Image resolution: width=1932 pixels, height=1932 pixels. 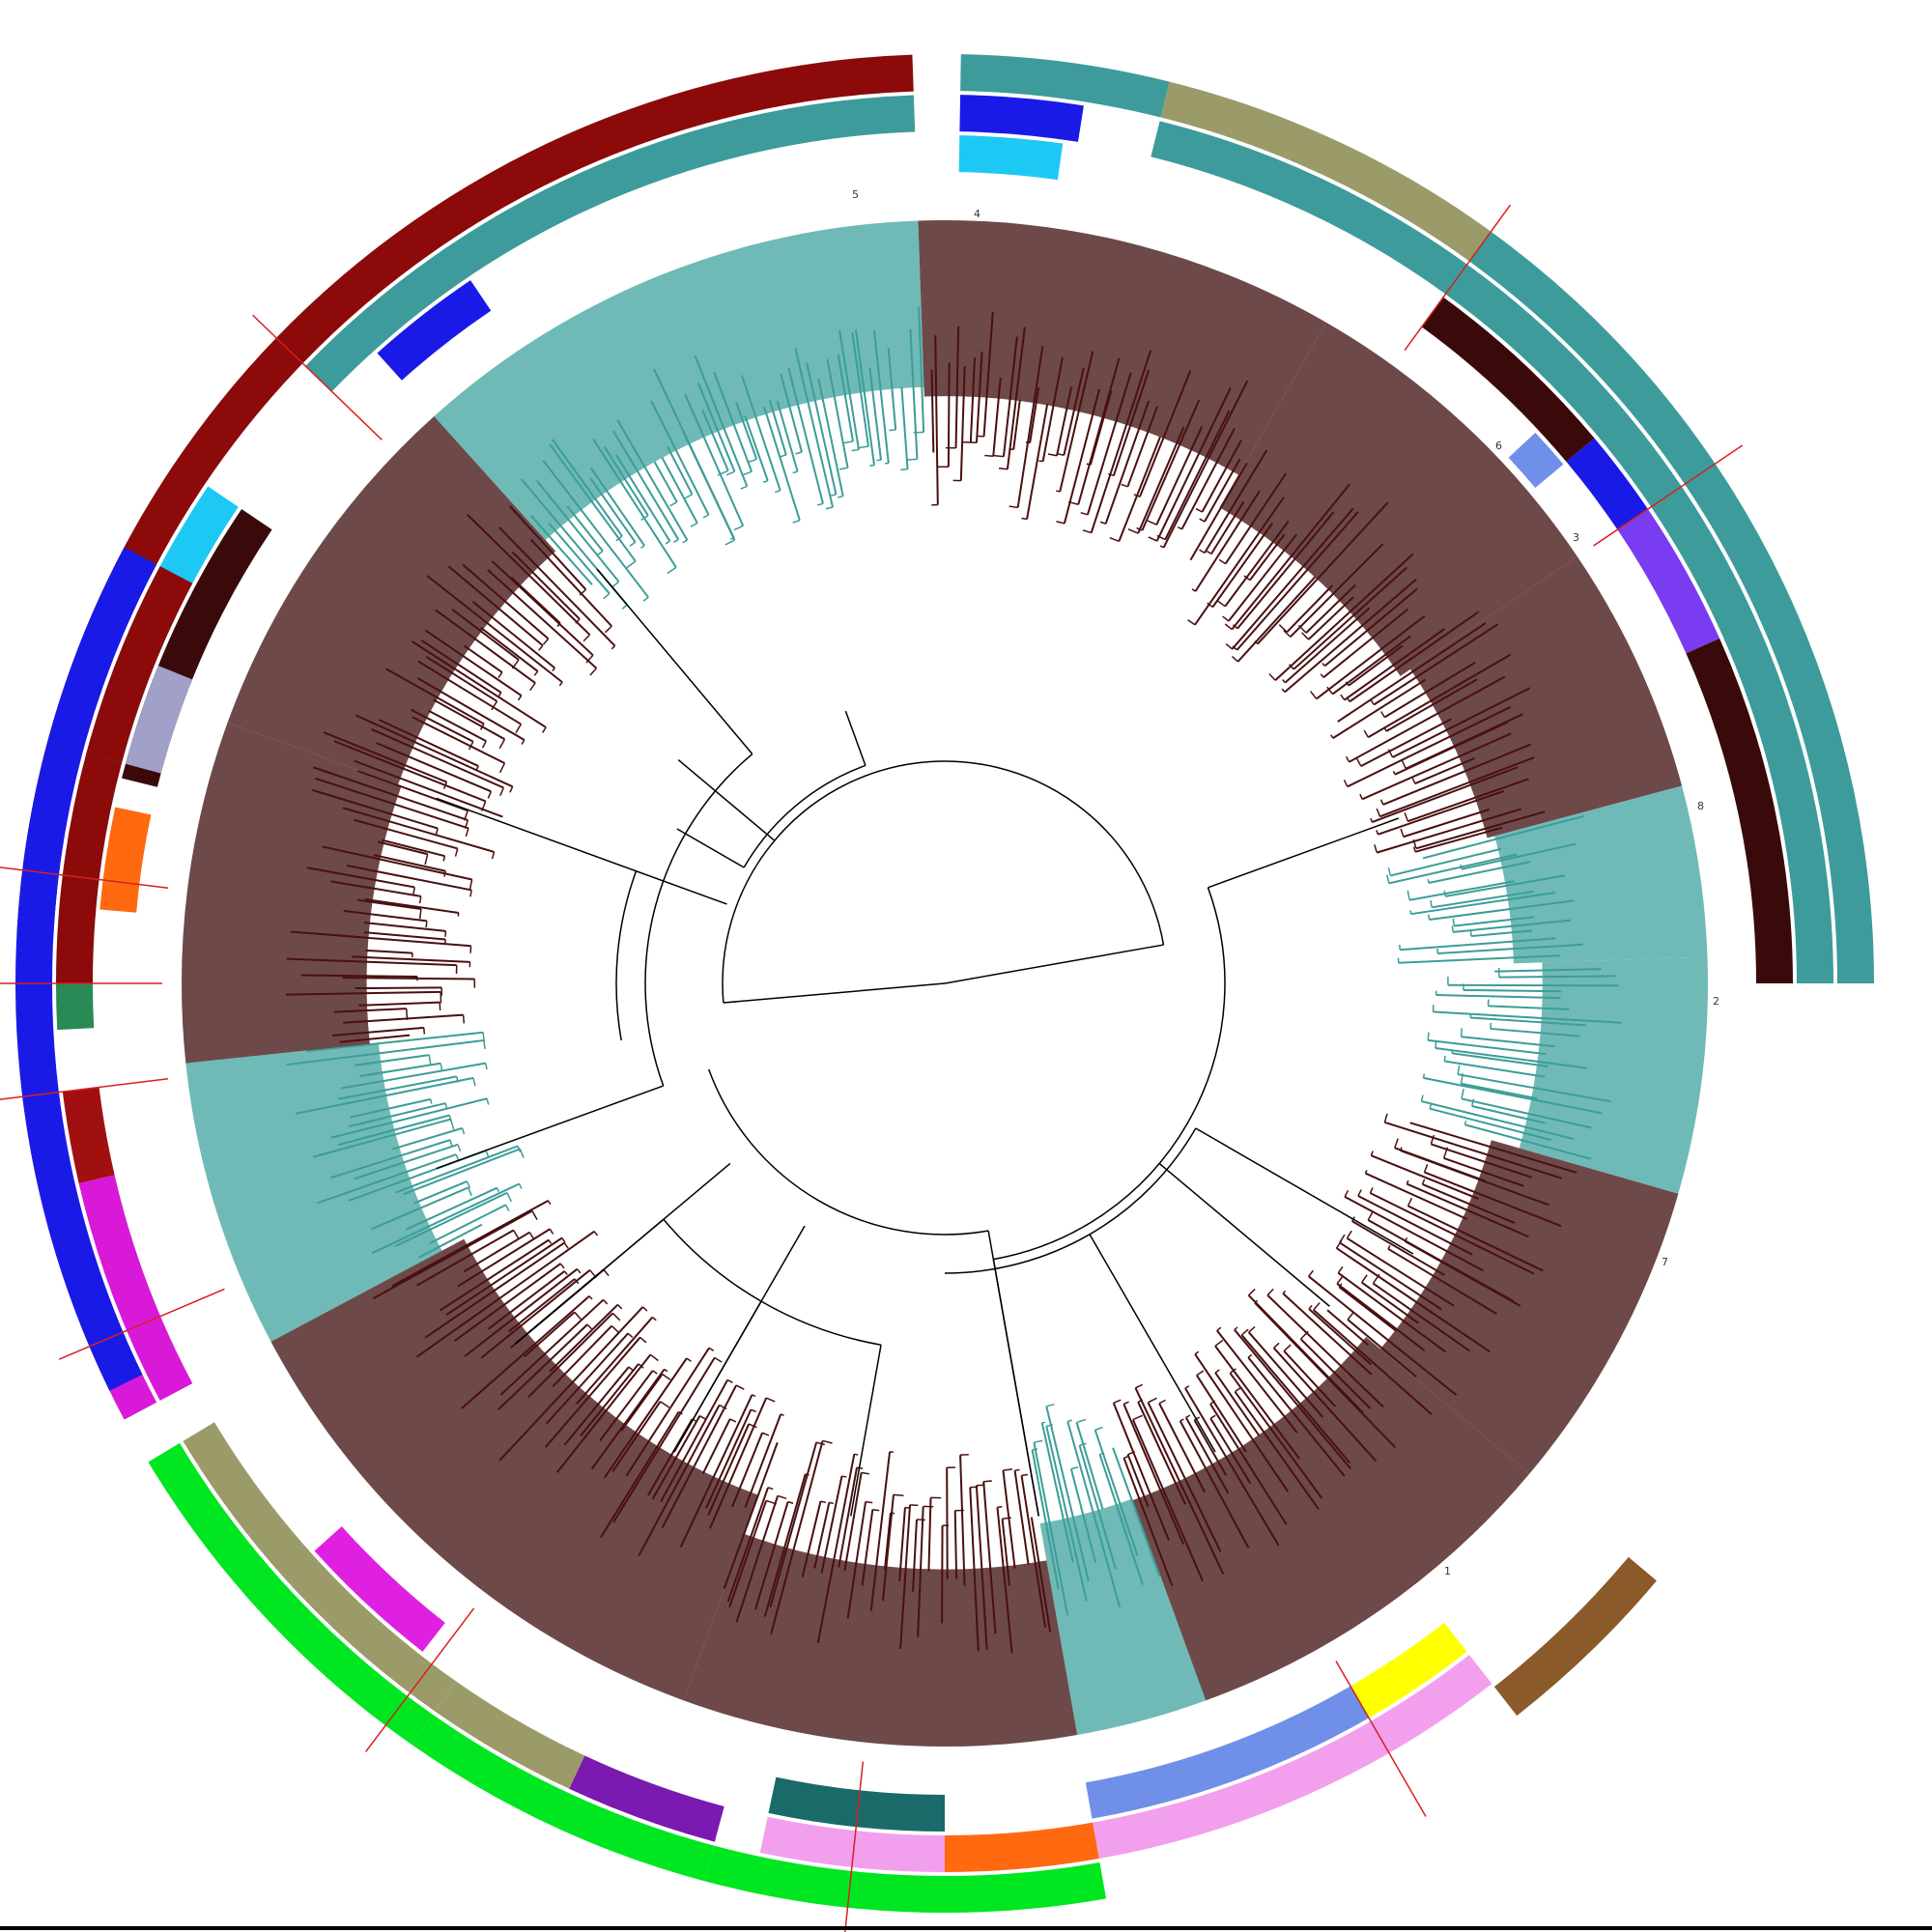 I want to click on clade-label-7: 7, so click(x=1665, y=1262).